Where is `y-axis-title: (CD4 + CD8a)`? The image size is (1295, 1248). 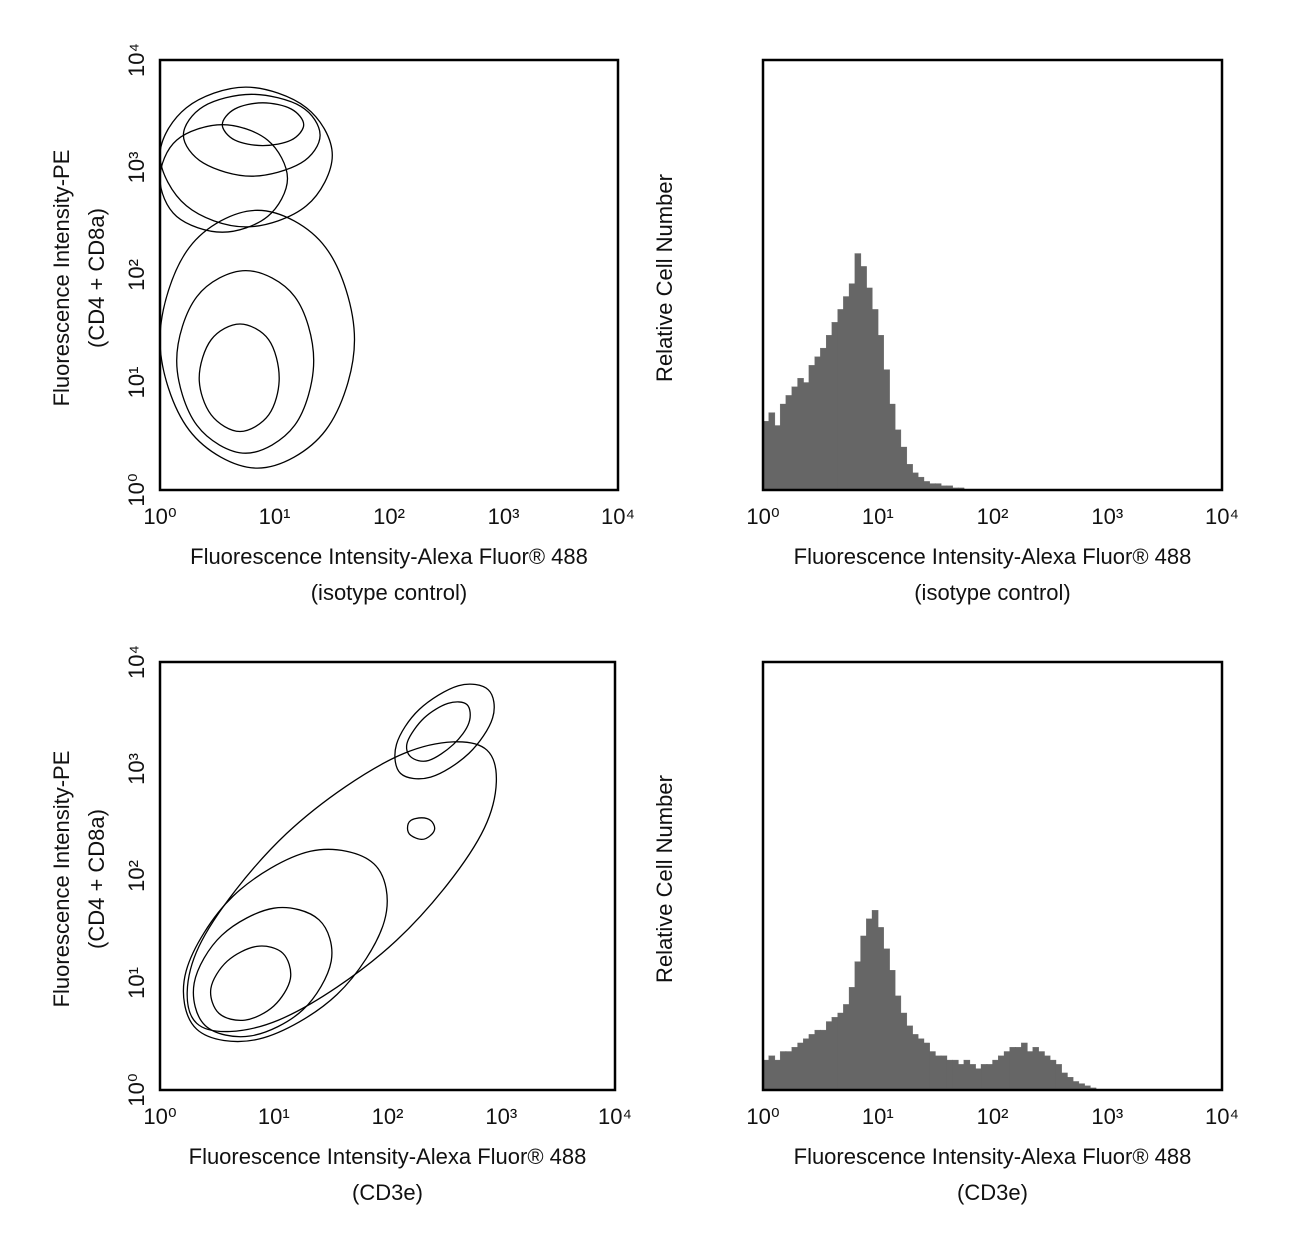 y-axis-title: (CD4 + CD8a) is located at coordinates (96, 879).